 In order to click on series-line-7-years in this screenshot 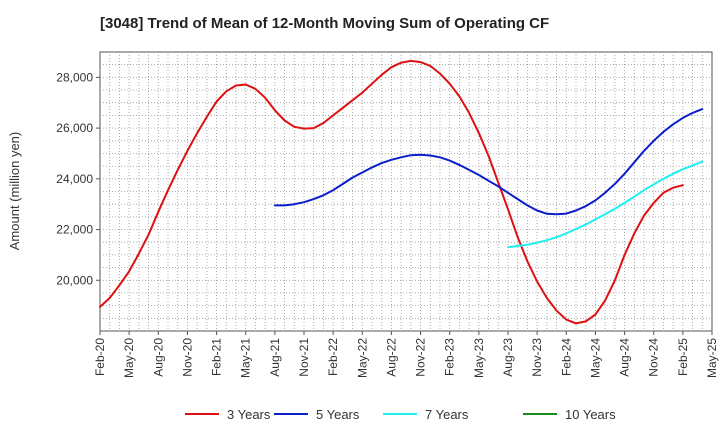, I will do `click(605, 204)`.